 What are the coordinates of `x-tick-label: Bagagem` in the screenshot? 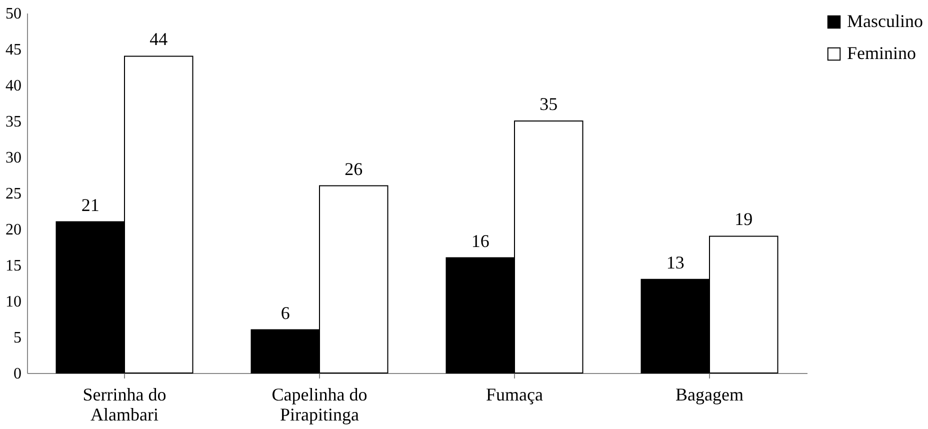 It's located at (710, 394).